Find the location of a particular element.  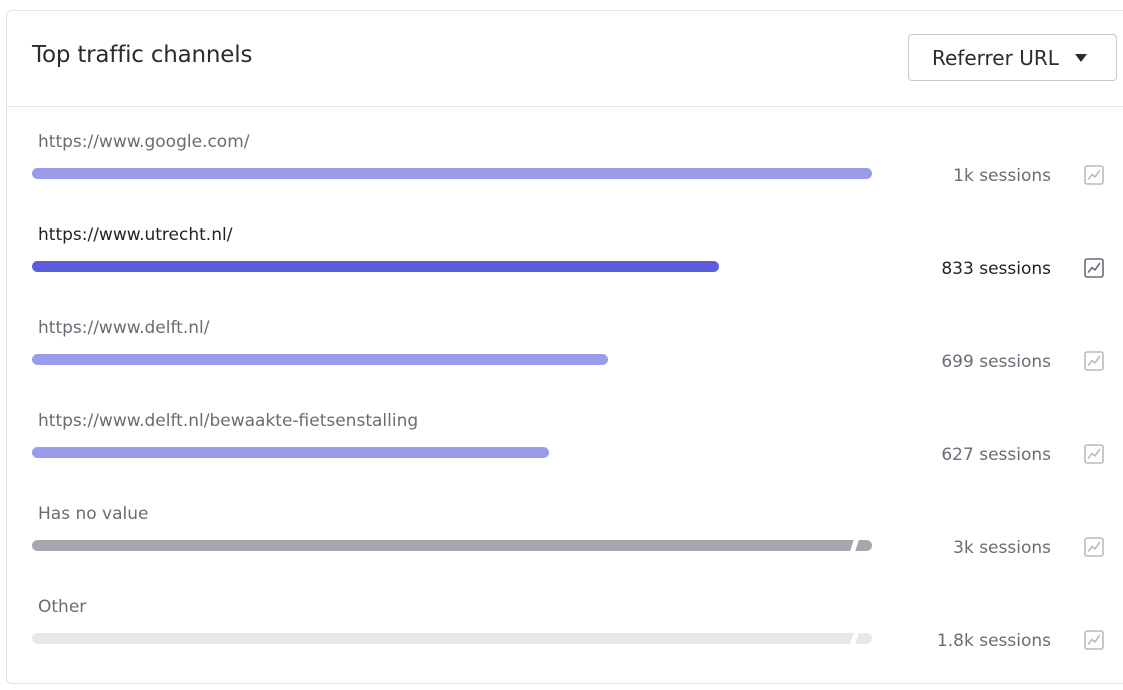

channel-label: Other is located at coordinates (62, 607).